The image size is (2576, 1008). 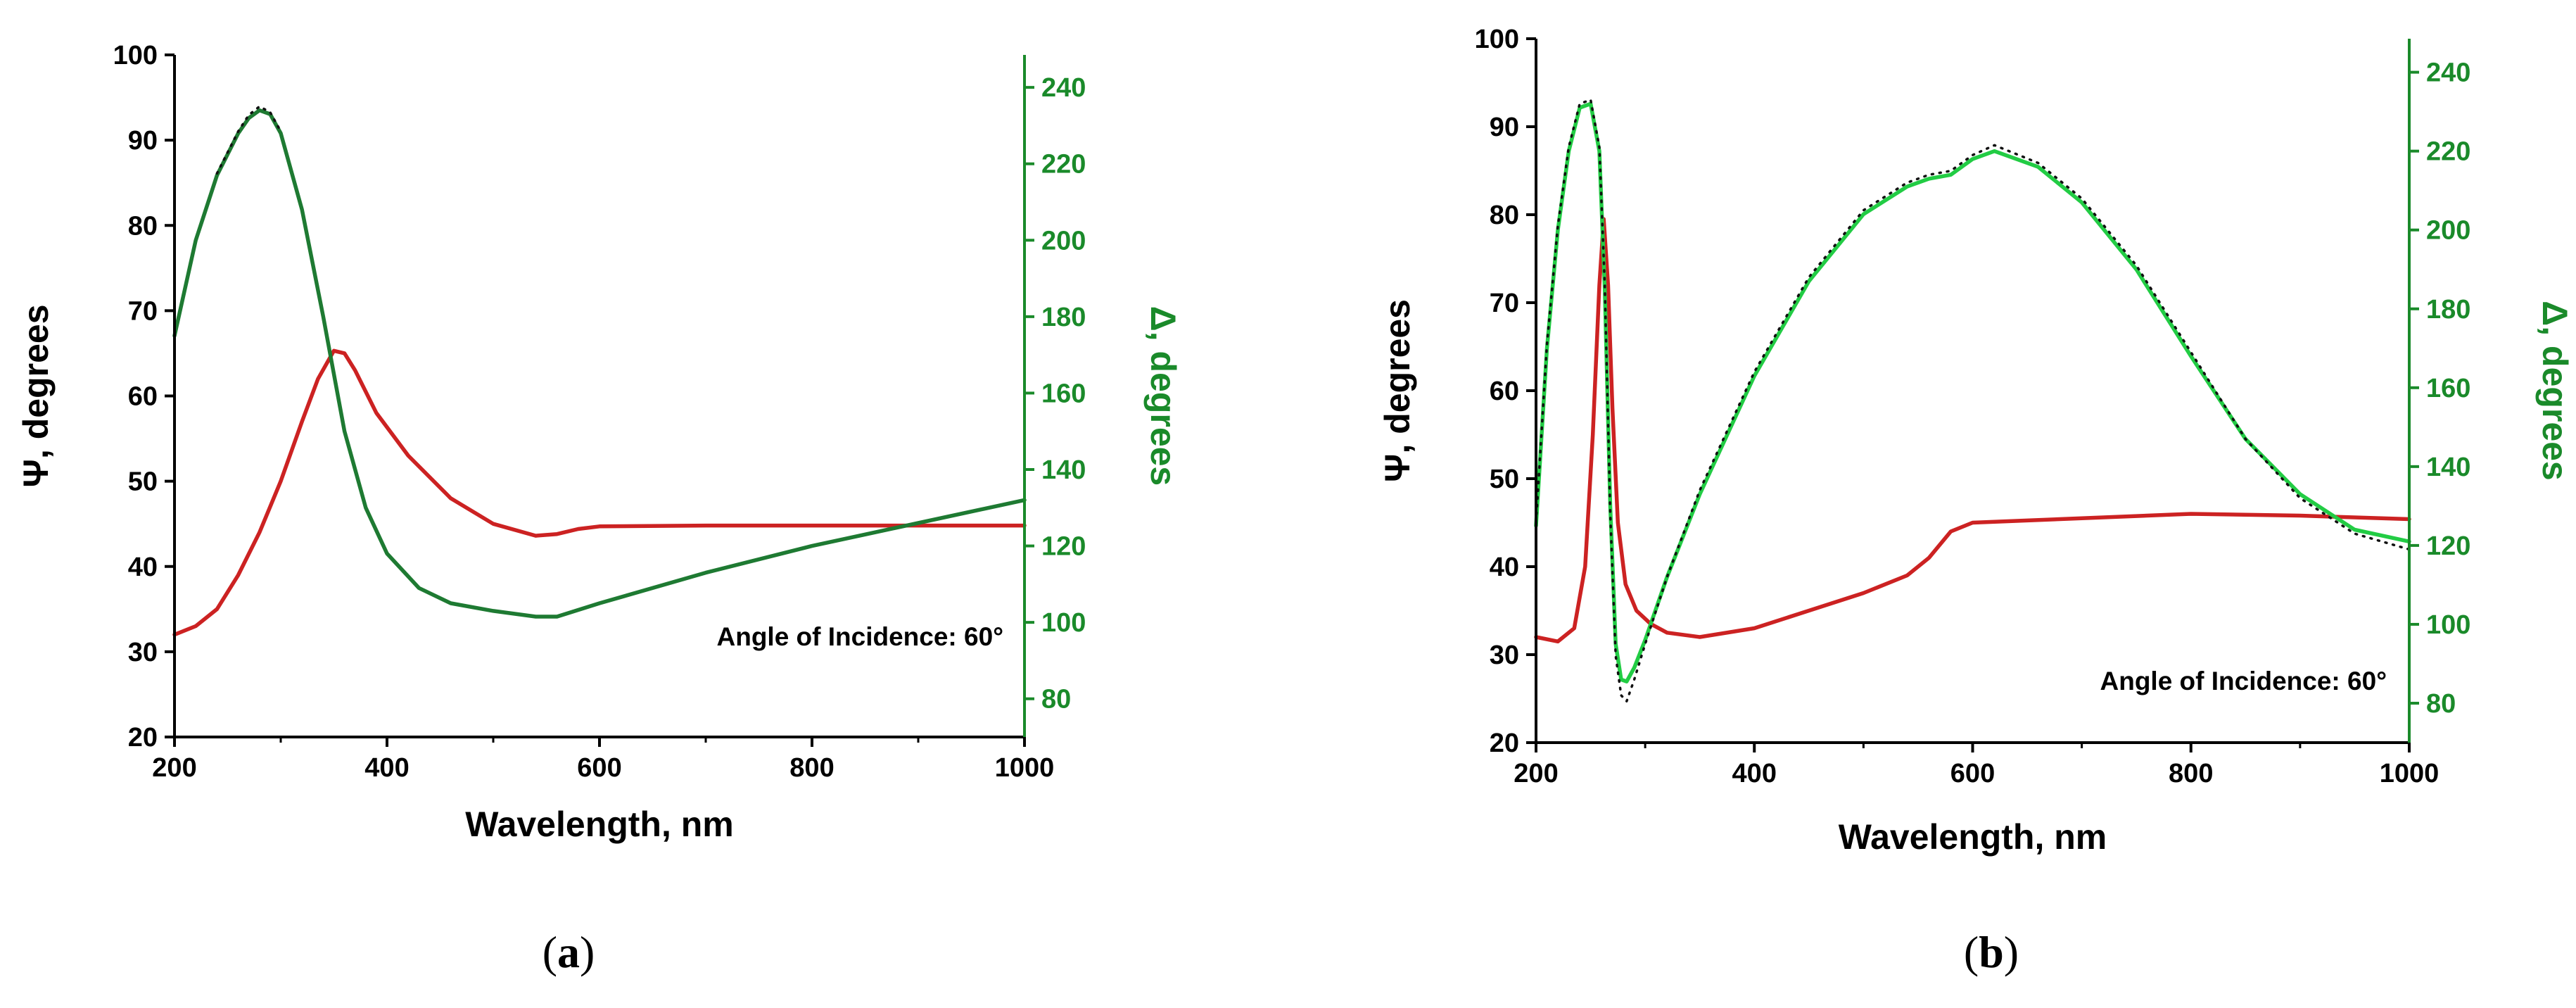 What do you see at coordinates (248, 140) in the screenshot?
I see `series-fit-line` at bounding box center [248, 140].